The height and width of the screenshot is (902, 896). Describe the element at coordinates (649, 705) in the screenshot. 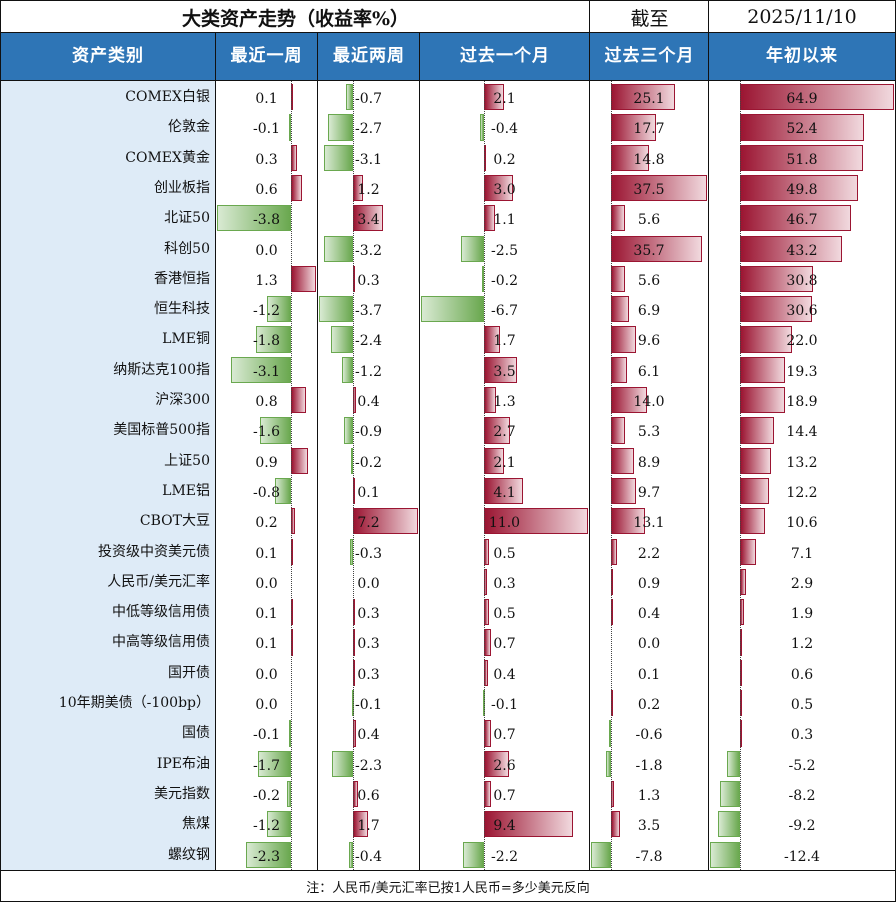

I see `value-three-months: 0.2` at that location.